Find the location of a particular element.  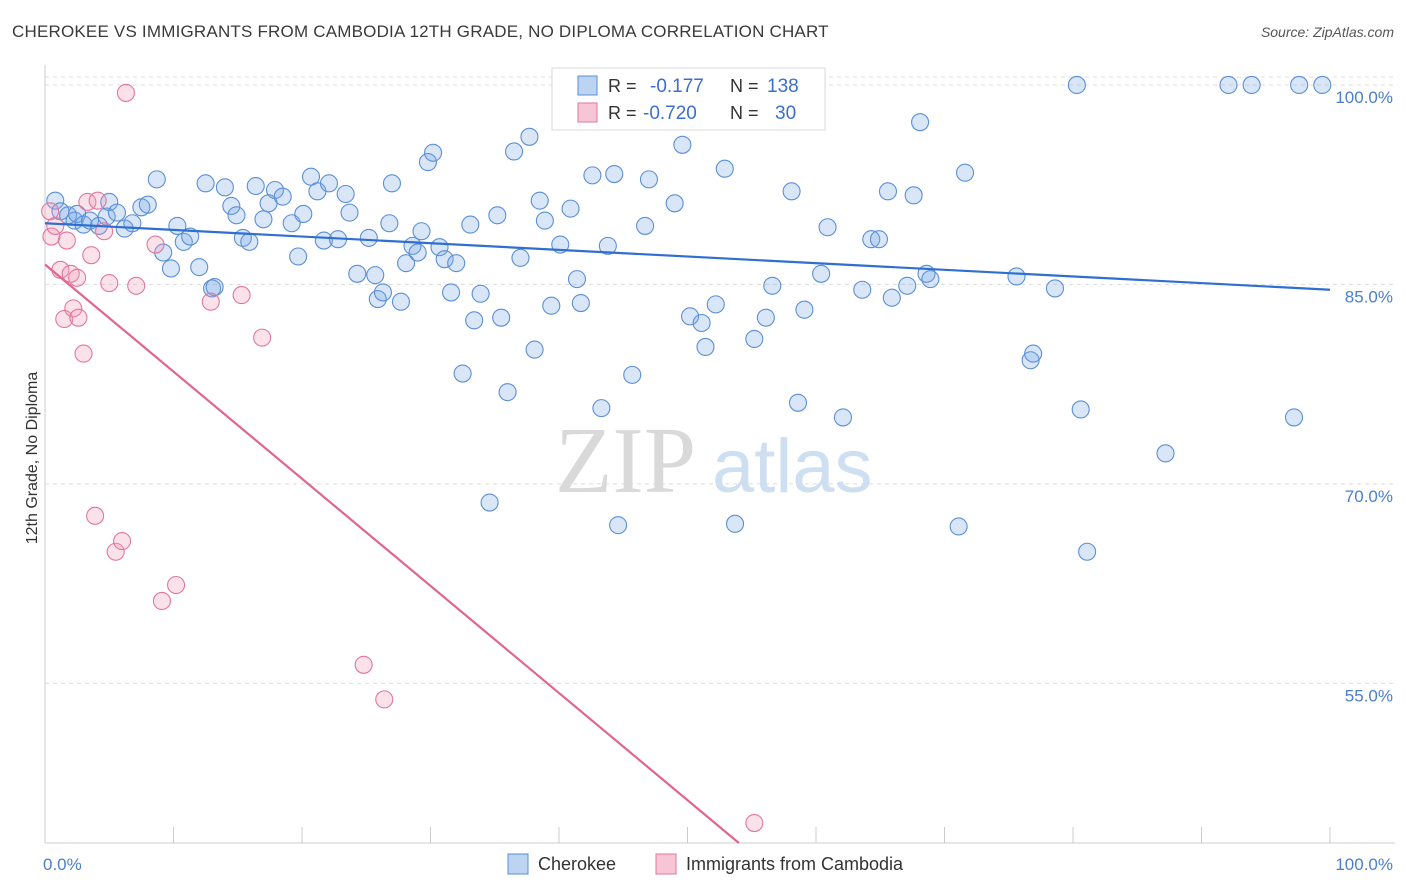

bottom-legend-swatch-cherokee is located at coordinates (518, 864).